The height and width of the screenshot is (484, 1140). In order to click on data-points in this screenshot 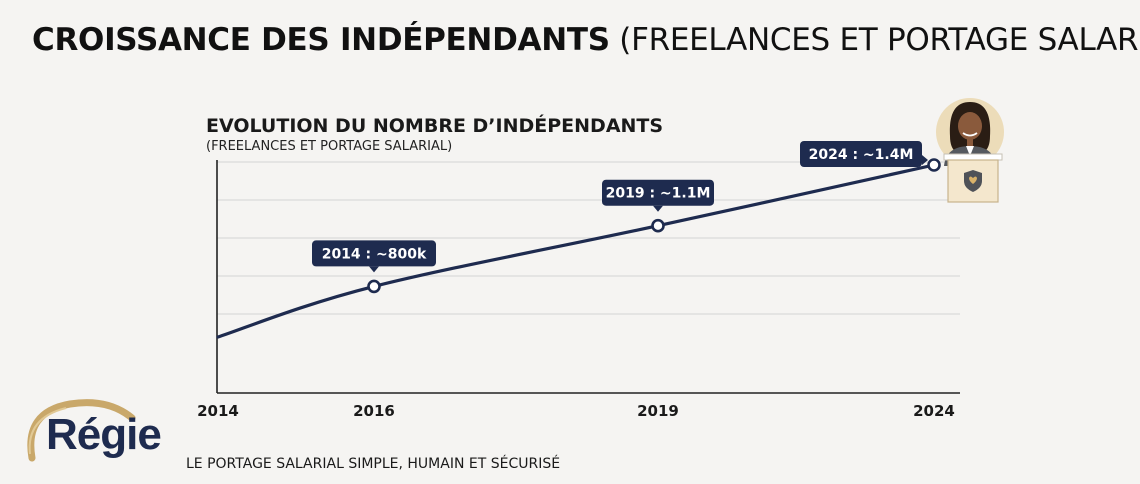, I will do `click(654, 226)`.